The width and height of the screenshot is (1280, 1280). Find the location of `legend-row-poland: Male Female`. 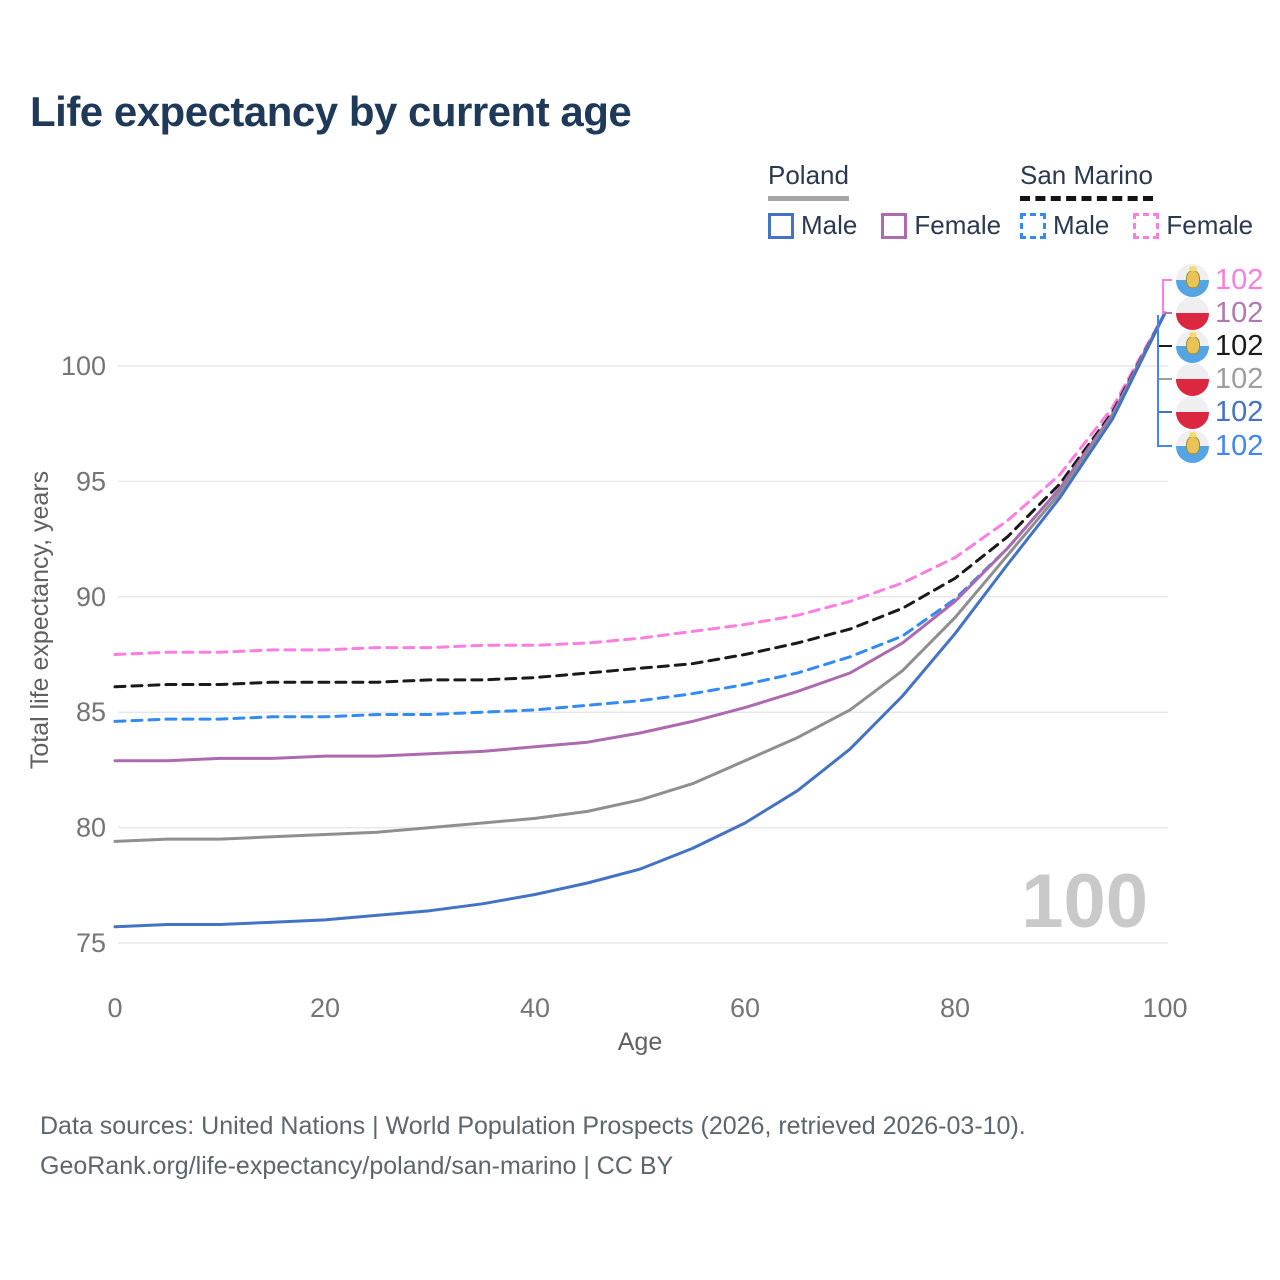

legend-row-poland: Male Female is located at coordinates (896, 225).